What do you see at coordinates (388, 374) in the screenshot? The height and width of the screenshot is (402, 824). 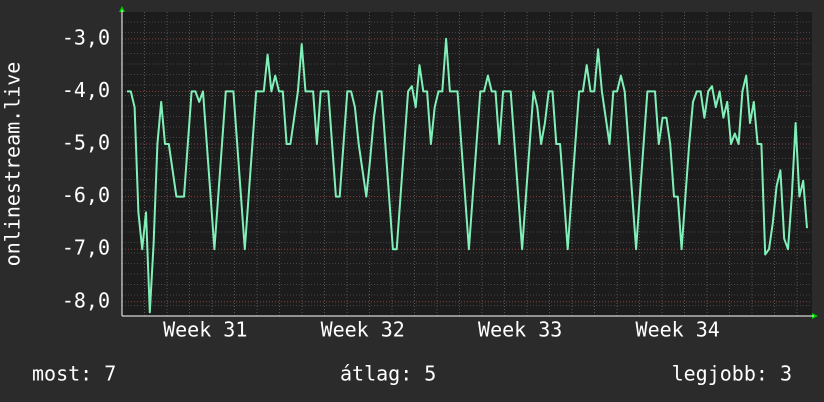 I see `footer-average: átlag: 5` at bounding box center [388, 374].